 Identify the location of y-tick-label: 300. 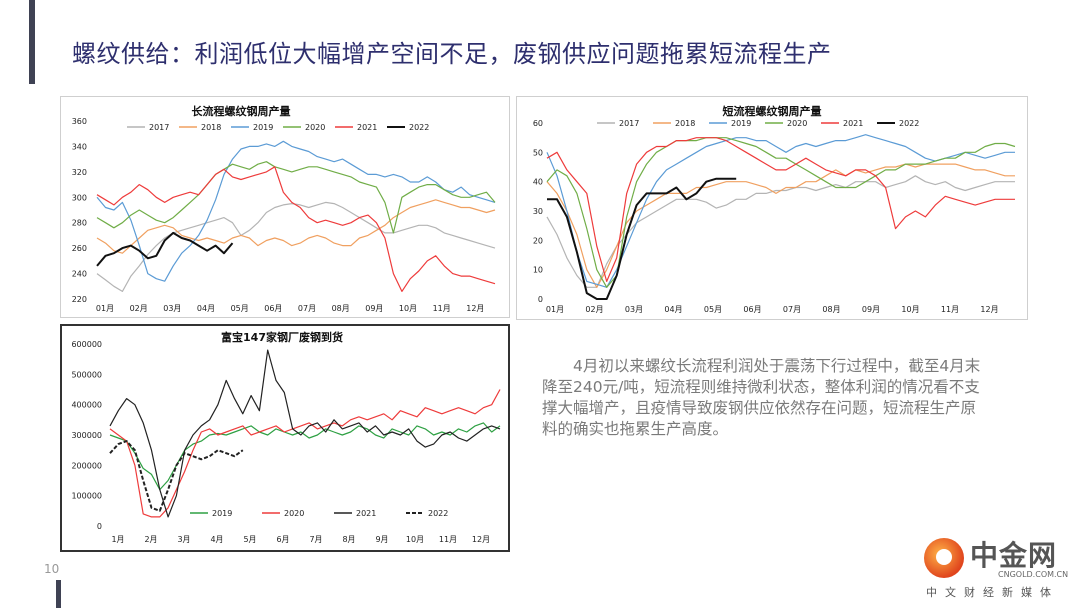
(79, 197).